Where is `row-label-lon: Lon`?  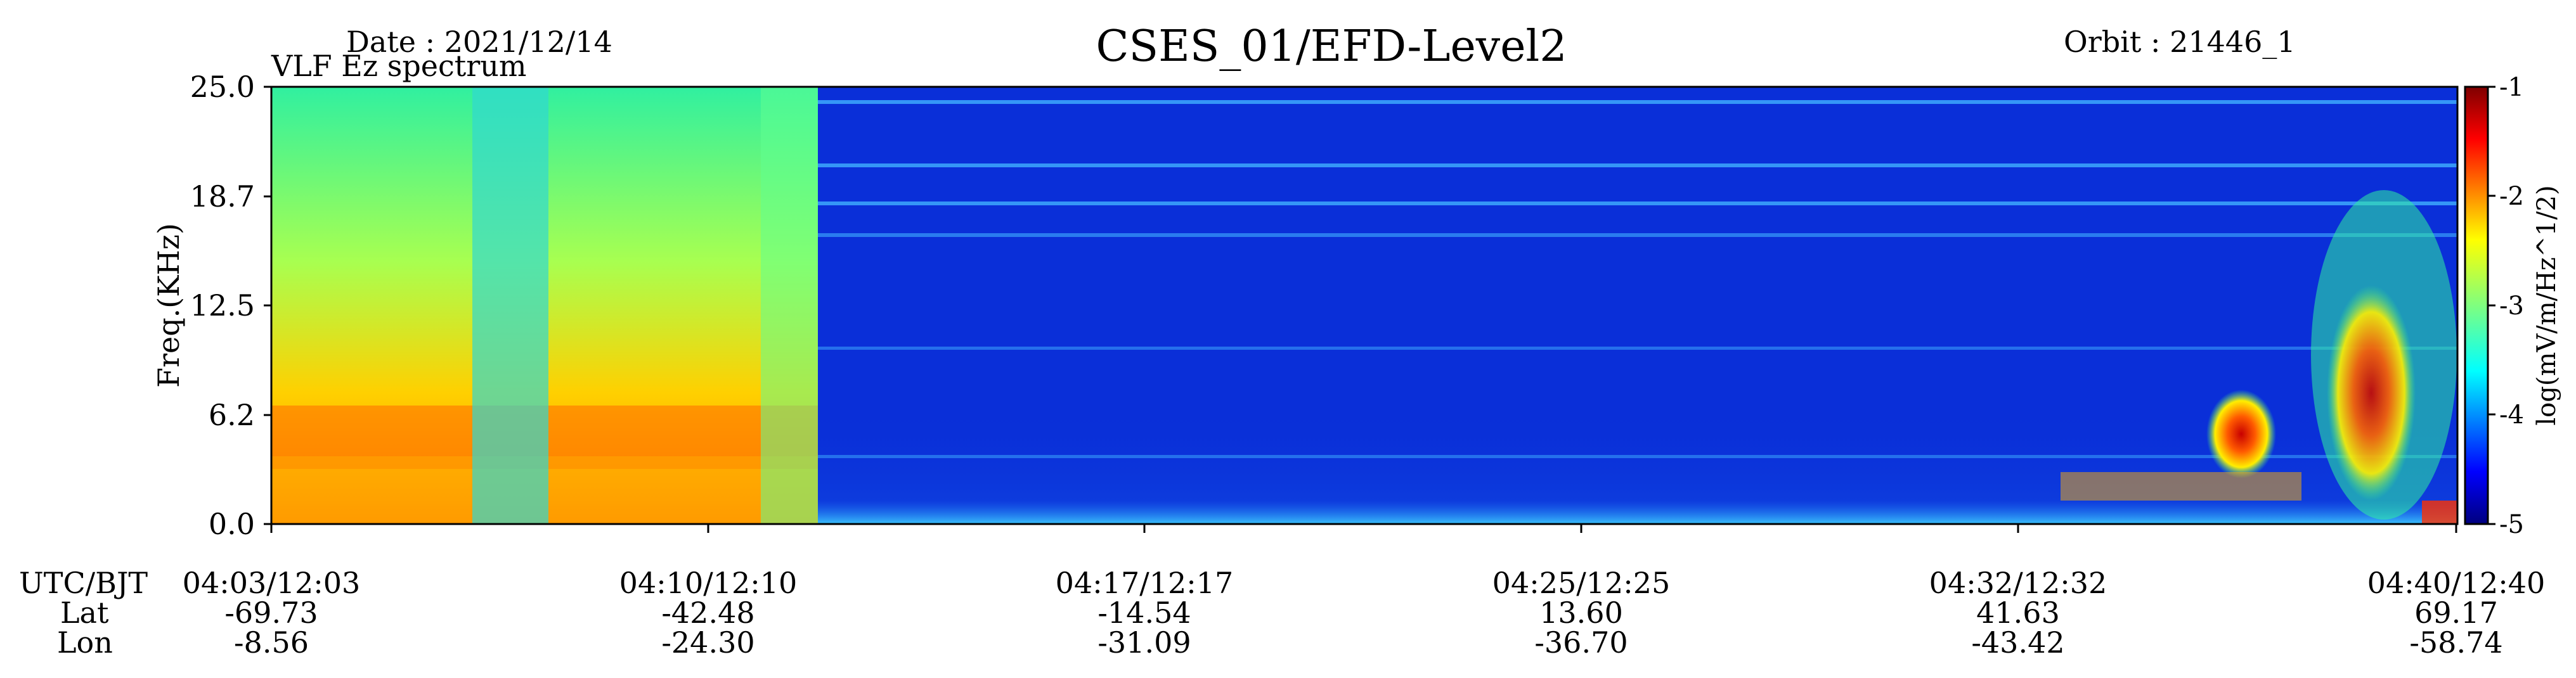
row-label-lon: Lon is located at coordinates (85, 642).